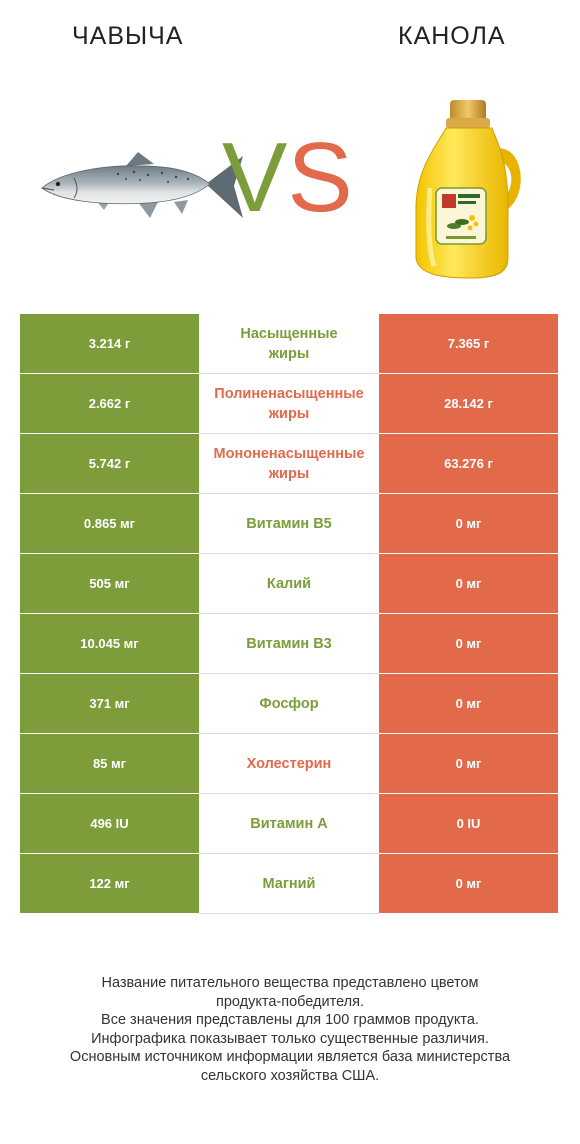 The width and height of the screenshot is (580, 1144). Describe the element at coordinates (109, 764) in the screenshot. I see `left-value: 85 мг` at that location.